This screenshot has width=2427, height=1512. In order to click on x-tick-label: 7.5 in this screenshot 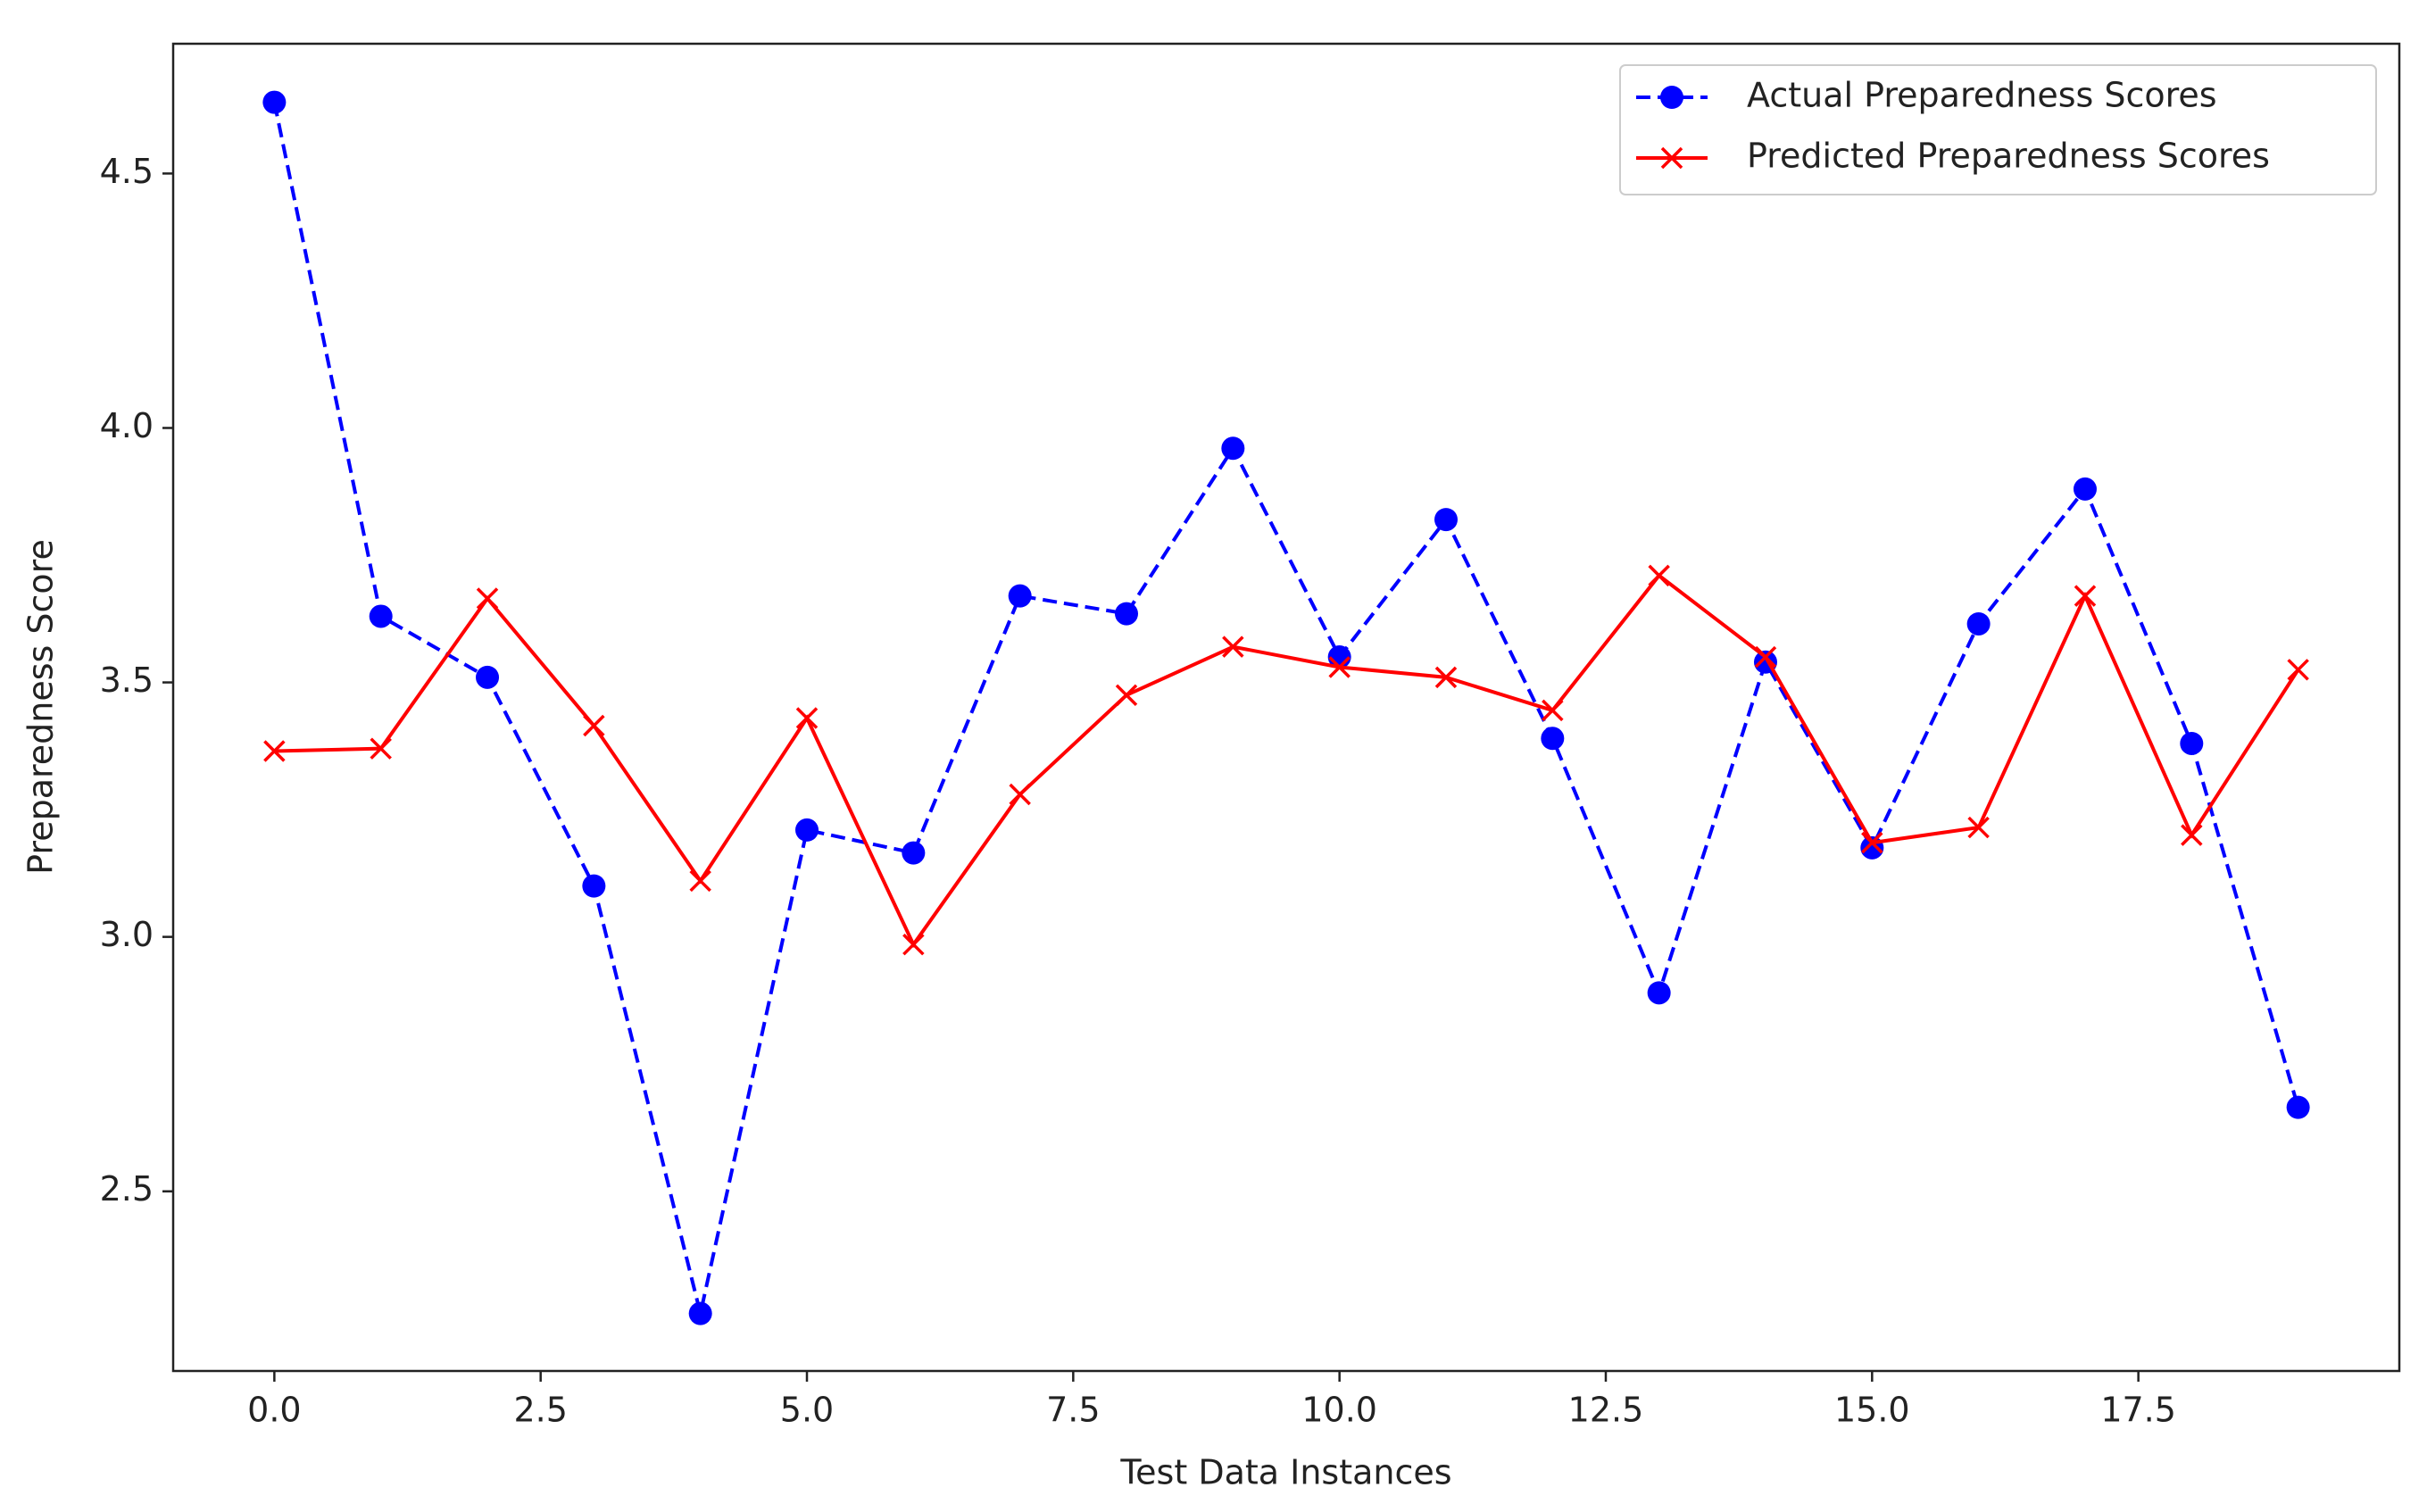, I will do `click(1073, 1411)`.